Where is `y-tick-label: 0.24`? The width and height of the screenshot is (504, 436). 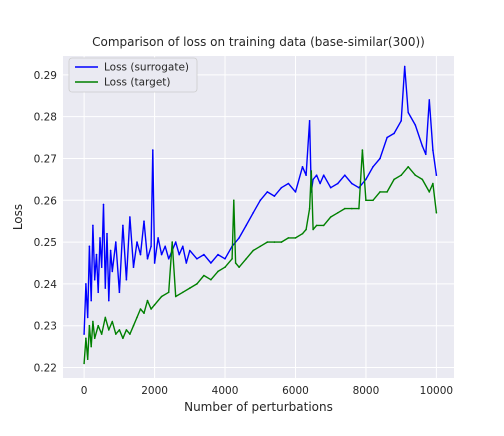 y-tick-label: 0.24 is located at coordinates (46, 285).